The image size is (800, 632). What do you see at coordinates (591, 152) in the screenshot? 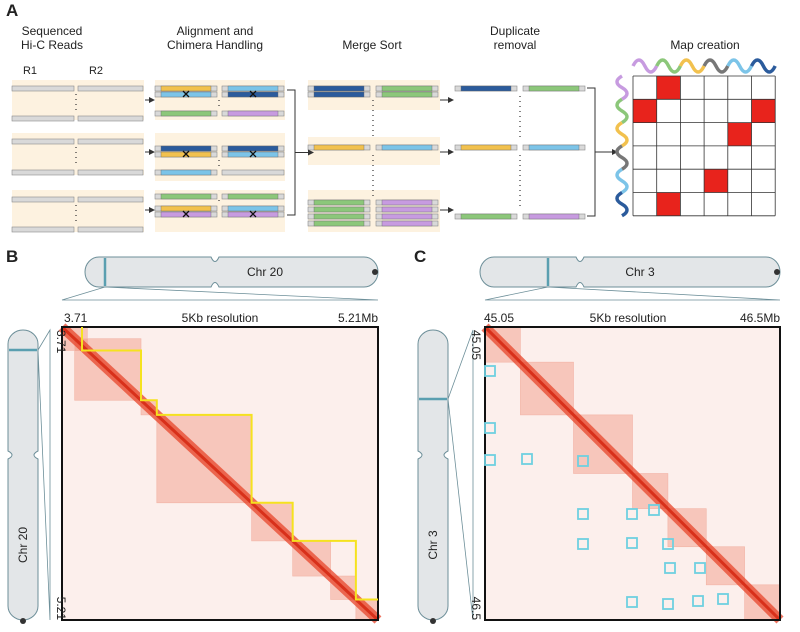
I see `bracket` at bounding box center [591, 152].